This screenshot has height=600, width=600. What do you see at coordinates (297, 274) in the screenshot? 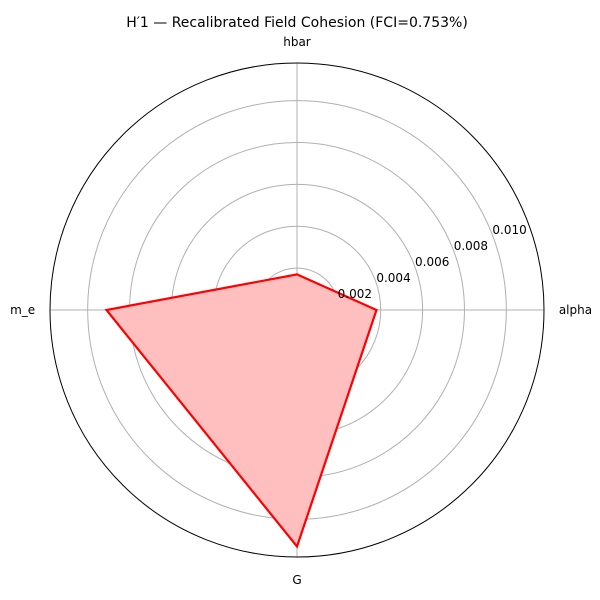
I see `data-point-hbar` at bounding box center [297, 274].